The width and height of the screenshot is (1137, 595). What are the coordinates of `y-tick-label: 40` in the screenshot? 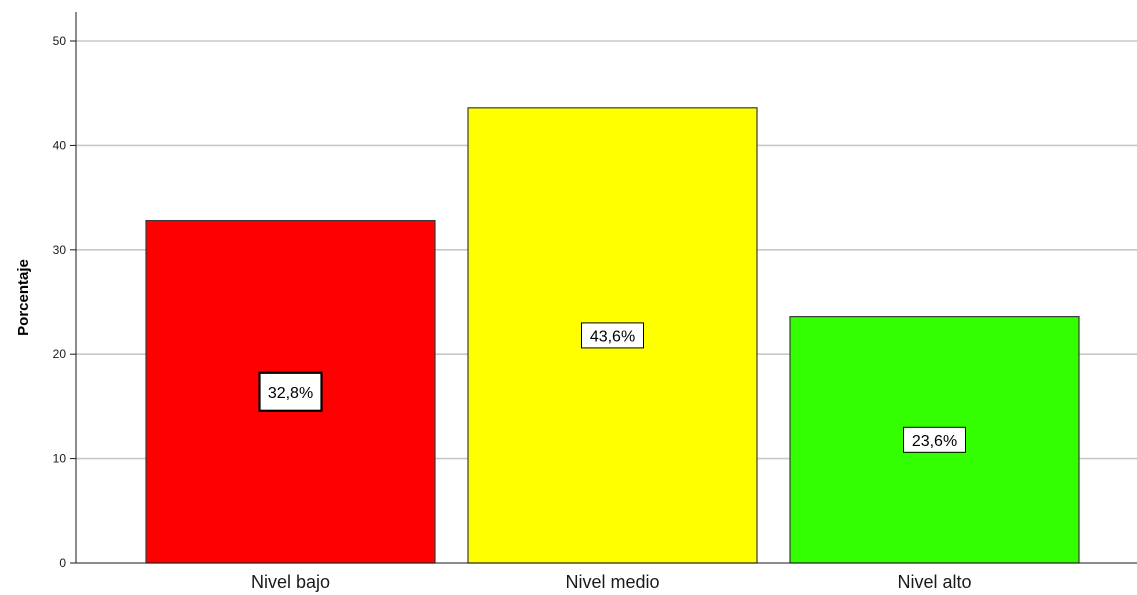 It's located at (60, 145).